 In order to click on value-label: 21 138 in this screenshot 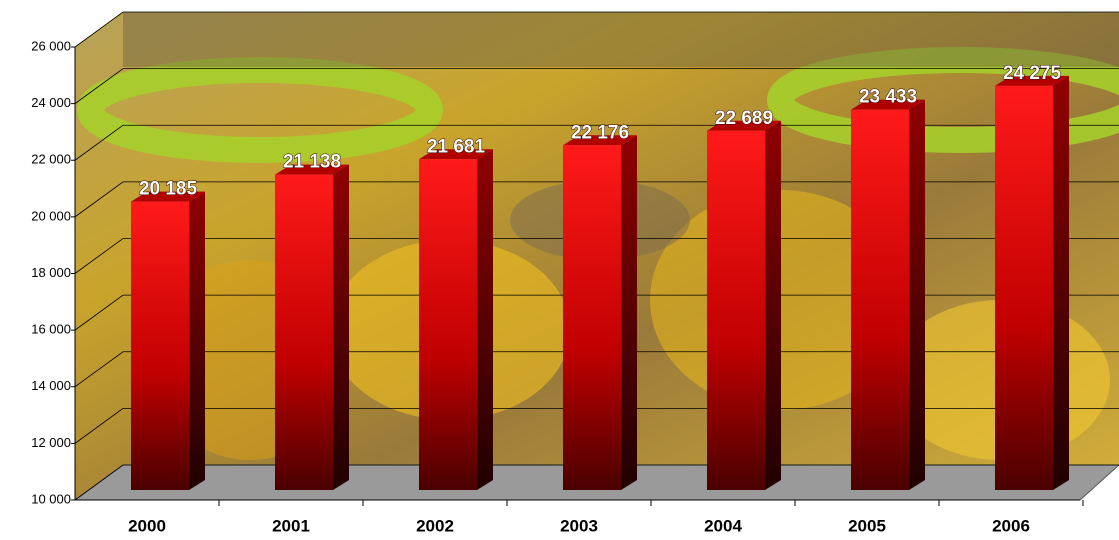, I will do `click(312, 162)`.